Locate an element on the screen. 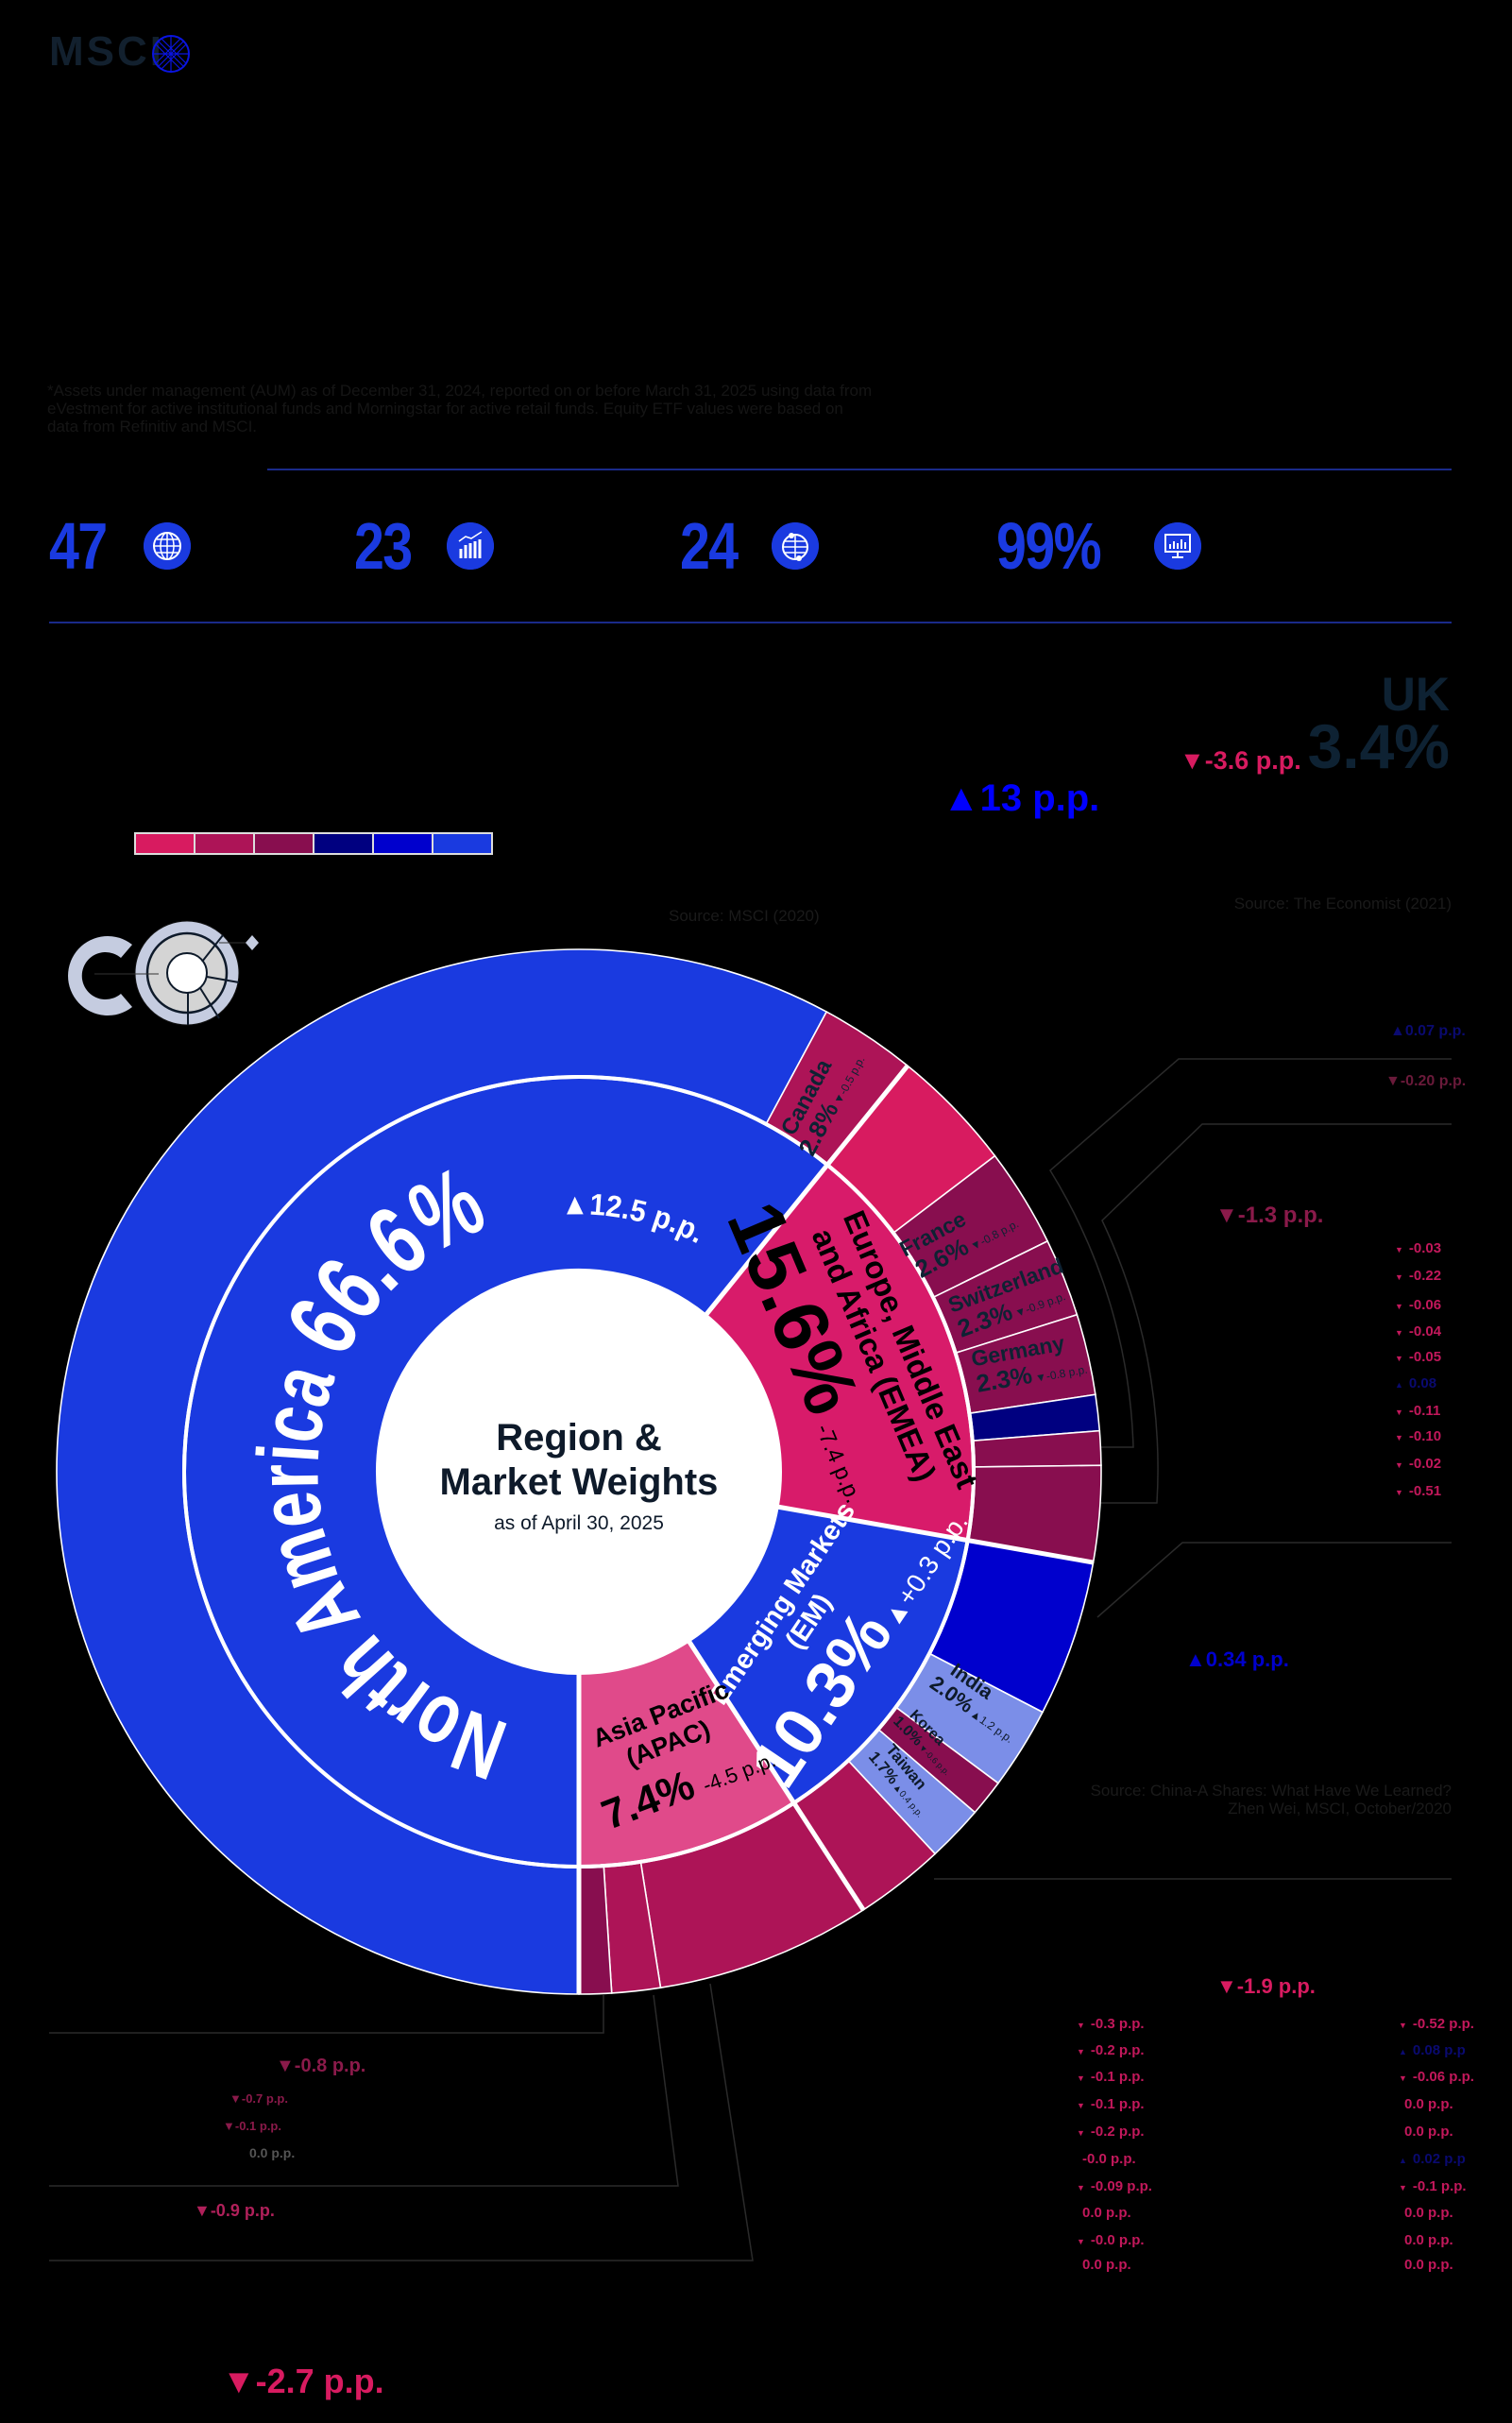 Image resolution: width=1512 pixels, height=2423 pixels. change-value: -0.02 is located at coordinates (1425, 1464).